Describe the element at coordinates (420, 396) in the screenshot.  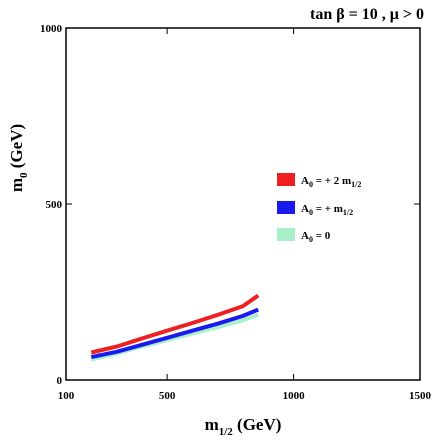
I see `x-tick-label: 1500` at that location.